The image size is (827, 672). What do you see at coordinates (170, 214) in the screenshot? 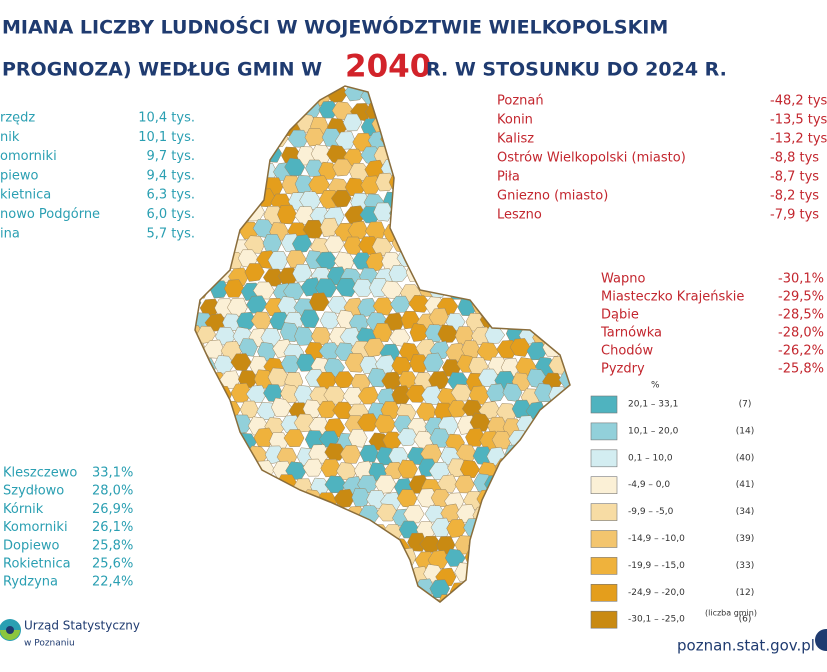
I see `list-value: 6,0 tys.` at bounding box center [170, 214].